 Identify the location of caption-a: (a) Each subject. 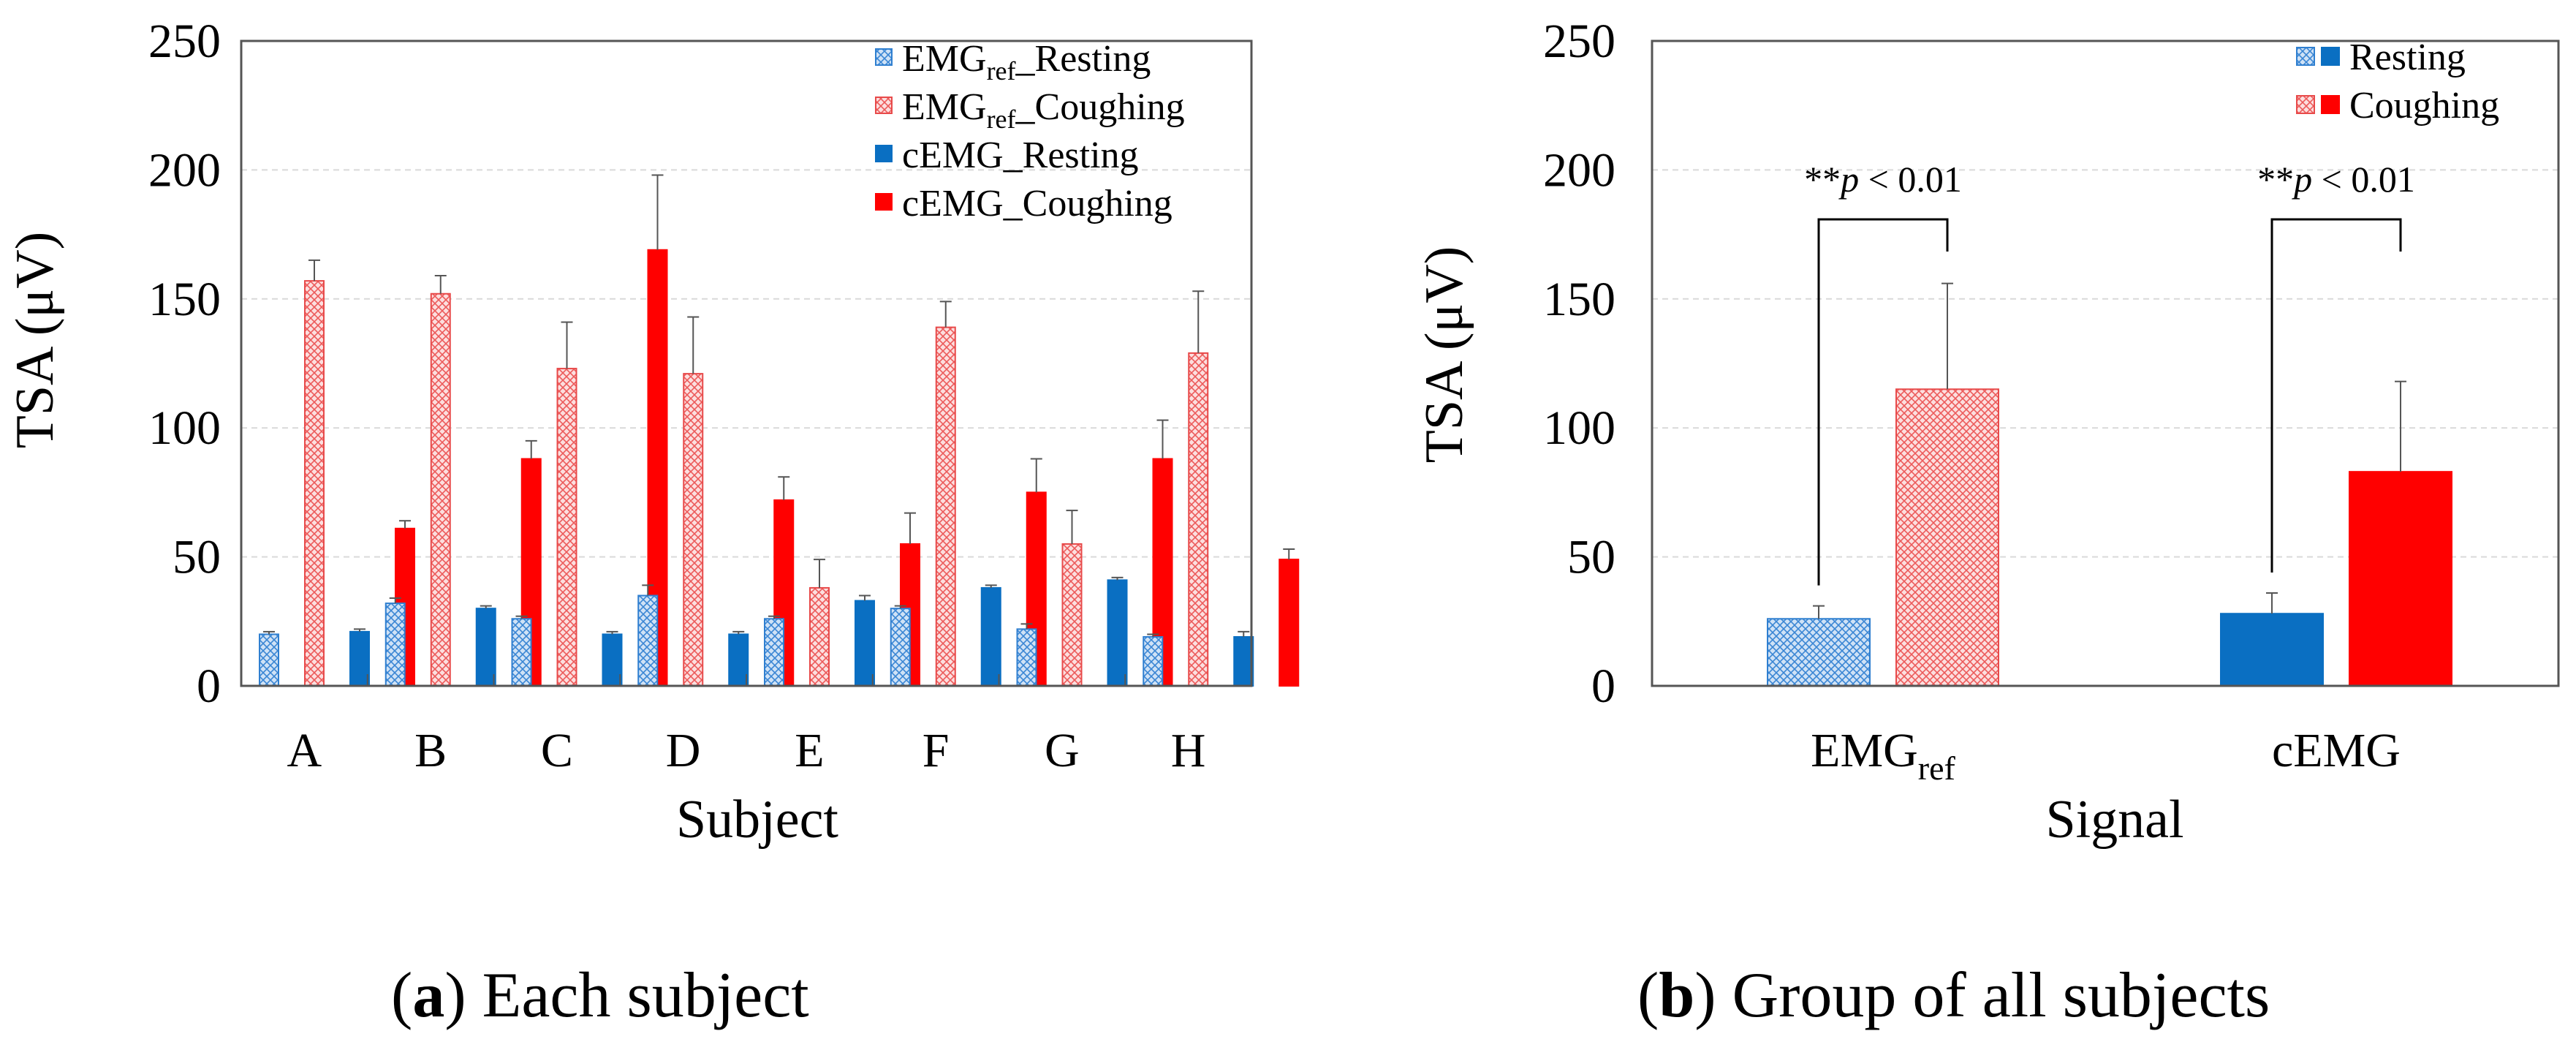
(600, 995).